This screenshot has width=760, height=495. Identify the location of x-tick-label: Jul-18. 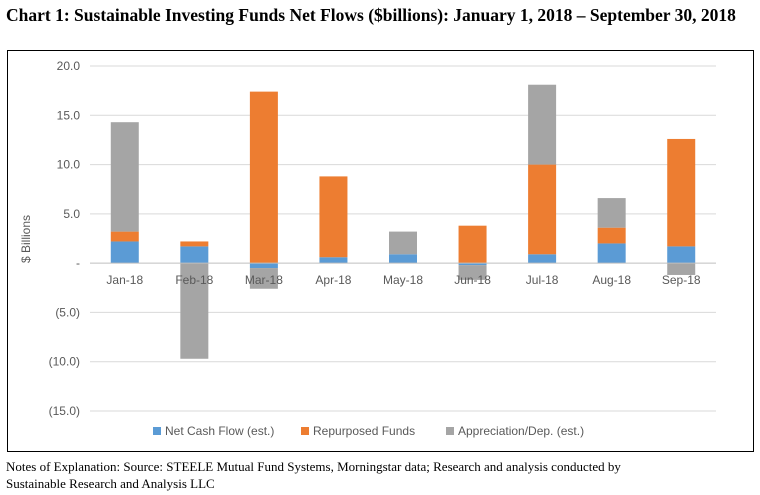
(542, 280).